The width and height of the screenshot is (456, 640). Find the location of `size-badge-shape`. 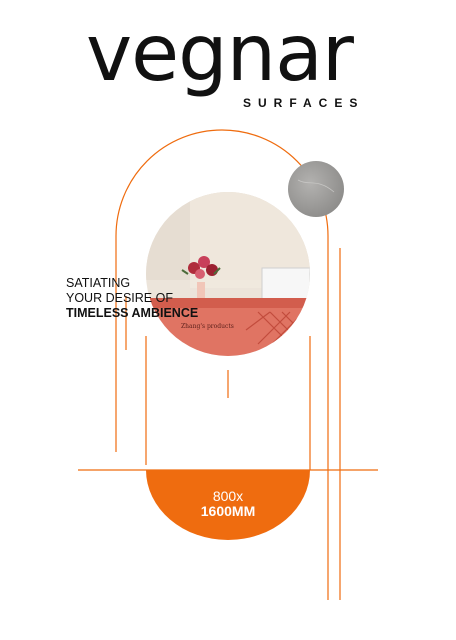

size-badge-shape is located at coordinates (228, 505).